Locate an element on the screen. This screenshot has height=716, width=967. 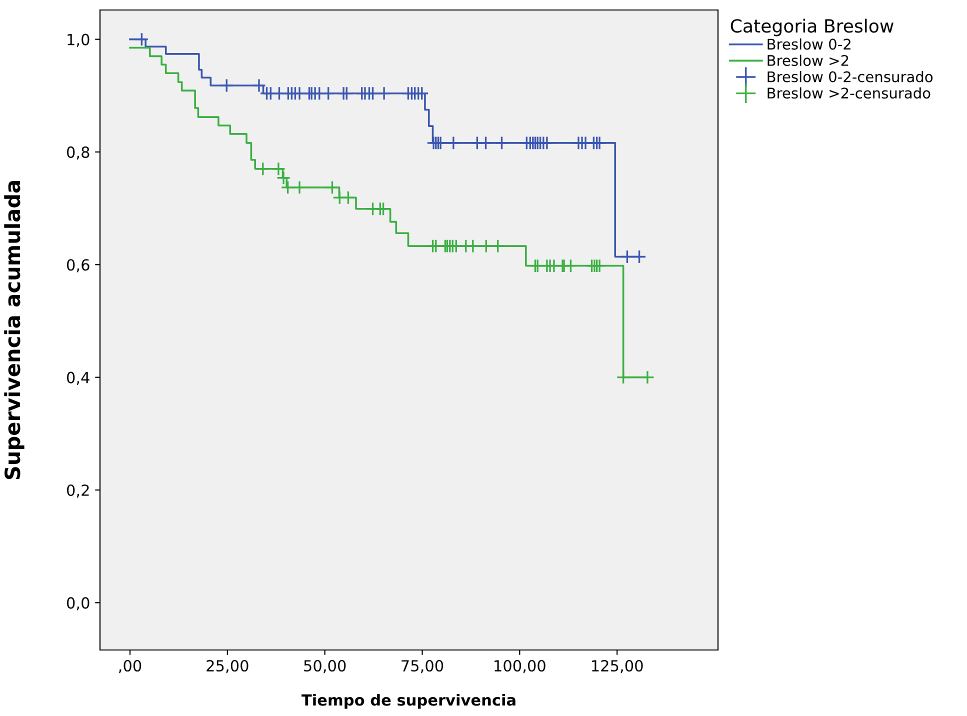
y-tick-label: 0,4 is located at coordinates (78, 378).